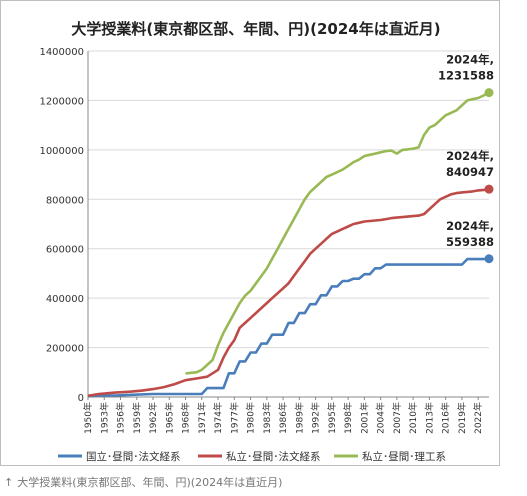 The height and width of the screenshot is (496, 527). What do you see at coordinates (186, 418) in the screenshot?
I see `x-tick-label: 1968年` at bounding box center [186, 418].